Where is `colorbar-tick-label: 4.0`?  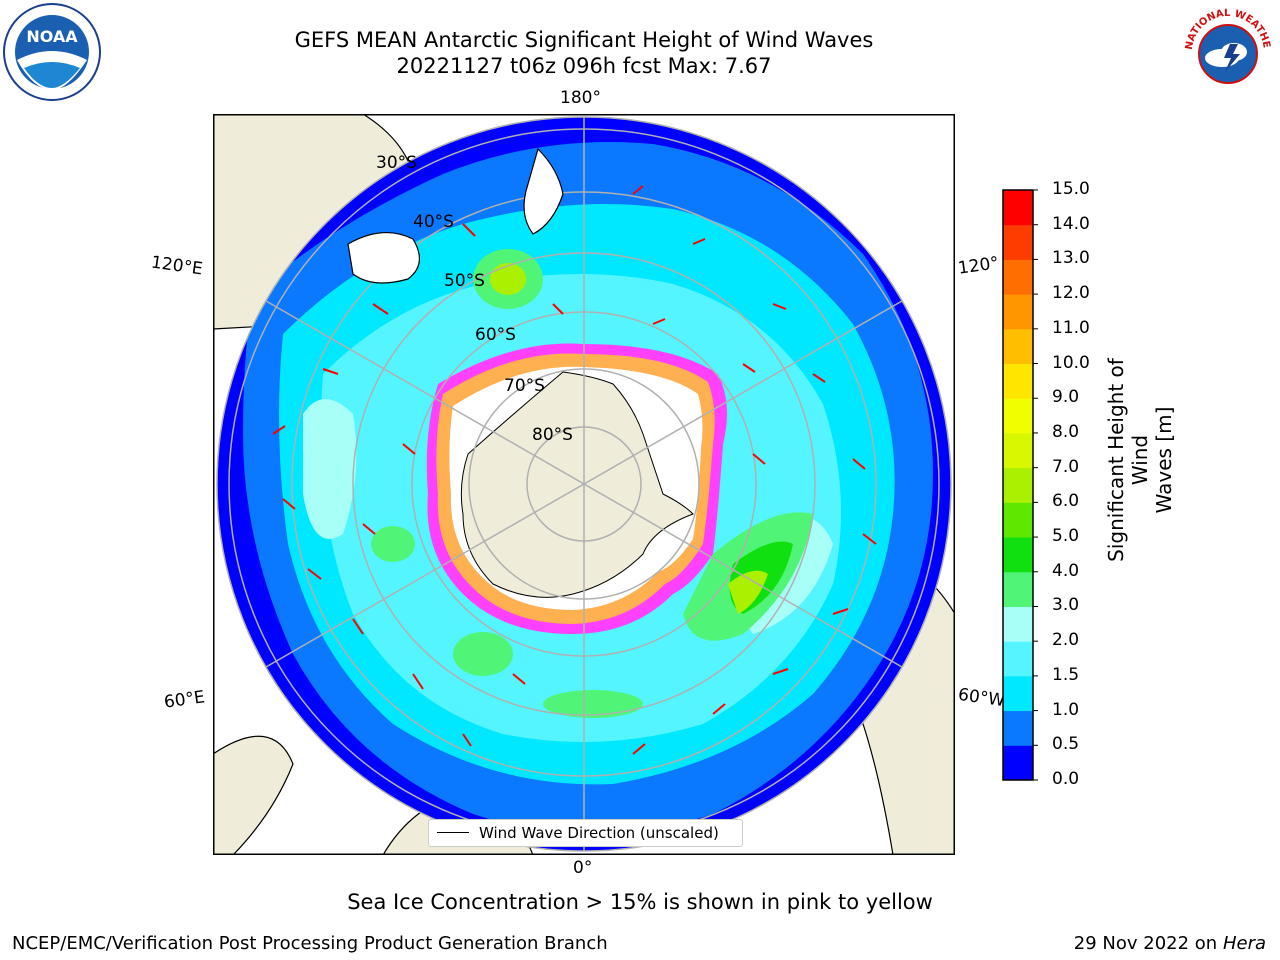
colorbar-tick-label: 4.0 is located at coordinates (1066, 570).